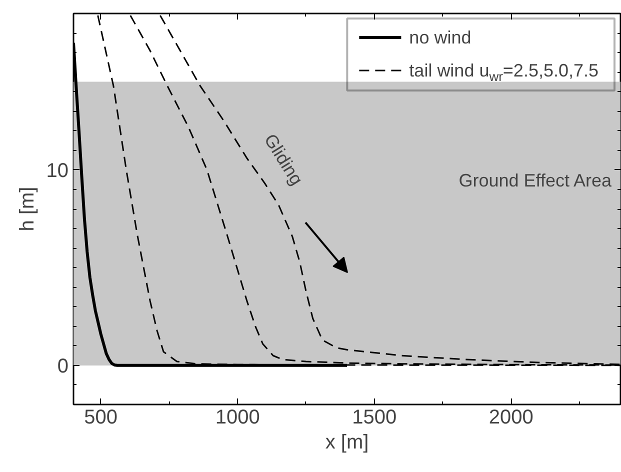 The width and height of the screenshot is (621, 472). What do you see at coordinates (440, 38) in the screenshot?
I see `legend-label: no wind` at bounding box center [440, 38].